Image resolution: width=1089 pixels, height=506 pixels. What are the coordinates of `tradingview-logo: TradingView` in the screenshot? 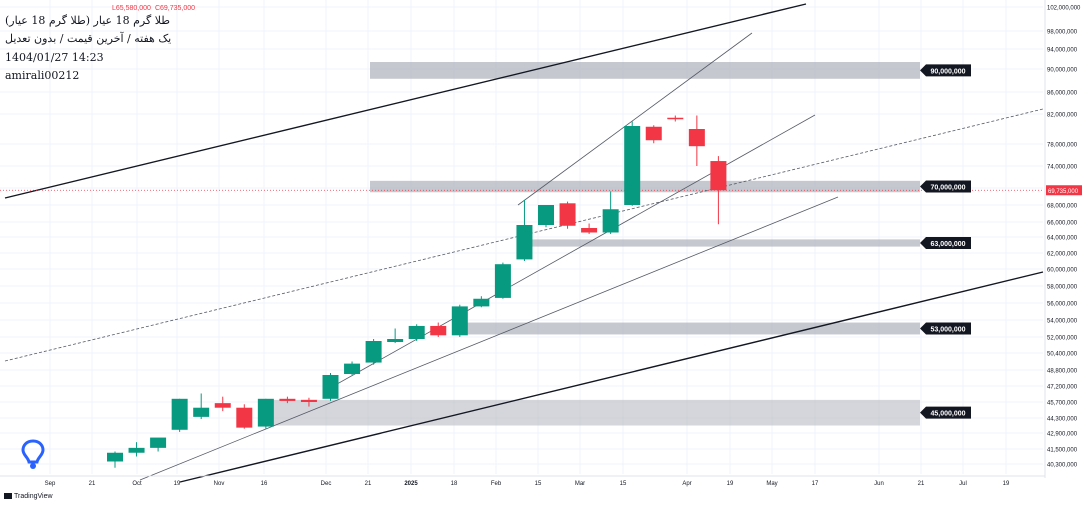 It's located at (28, 496).